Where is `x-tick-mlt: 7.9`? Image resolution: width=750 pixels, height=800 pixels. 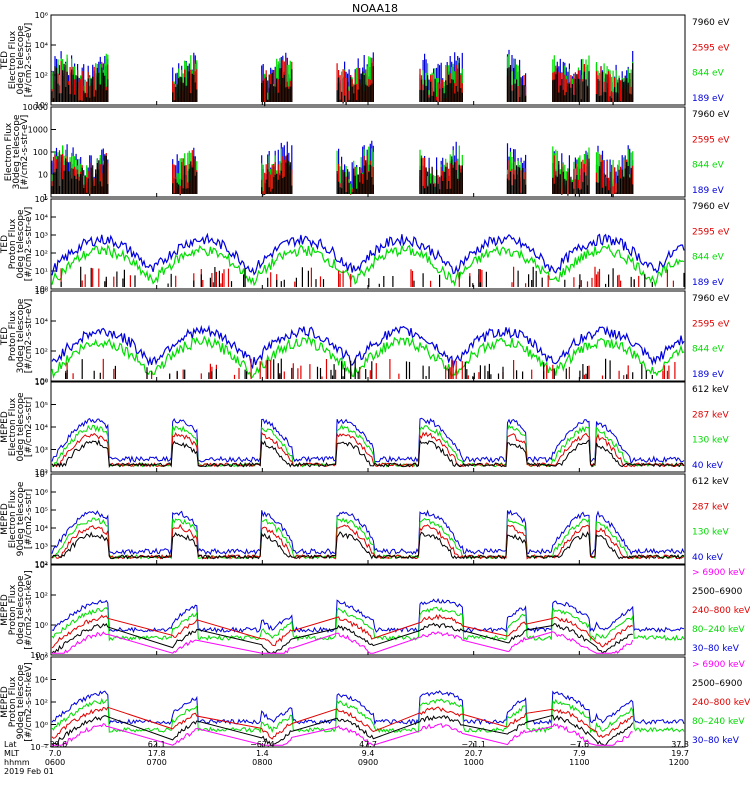
x-tick-mlt: 7.9 is located at coordinates (579, 753).